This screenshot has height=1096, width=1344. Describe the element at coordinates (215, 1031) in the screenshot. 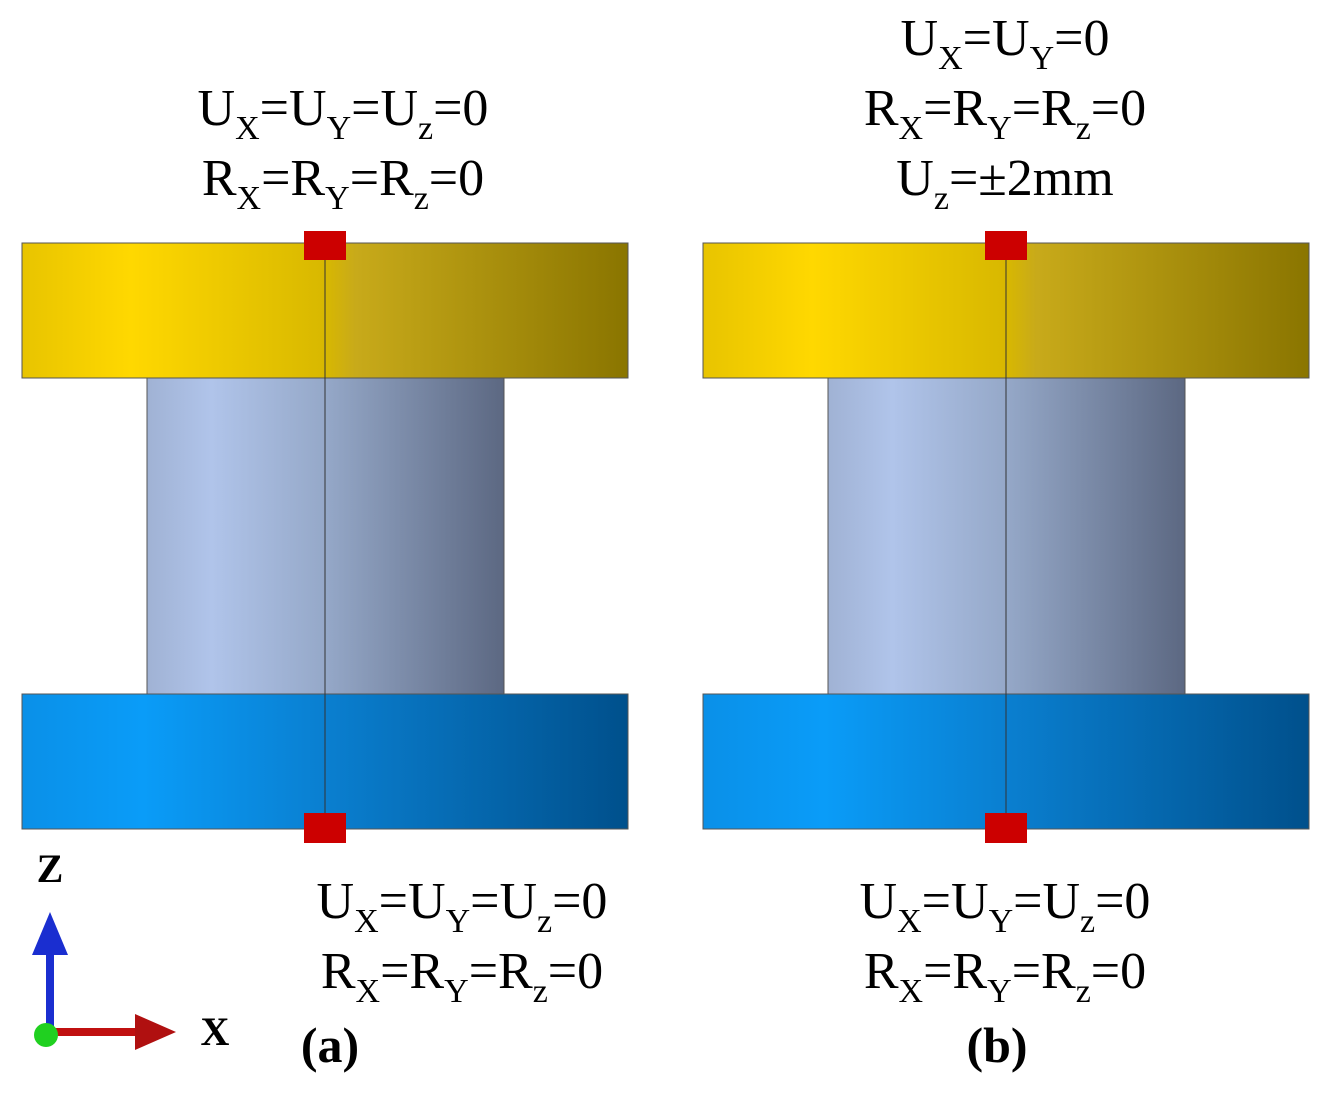

I see `x-axis-label: X` at that location.